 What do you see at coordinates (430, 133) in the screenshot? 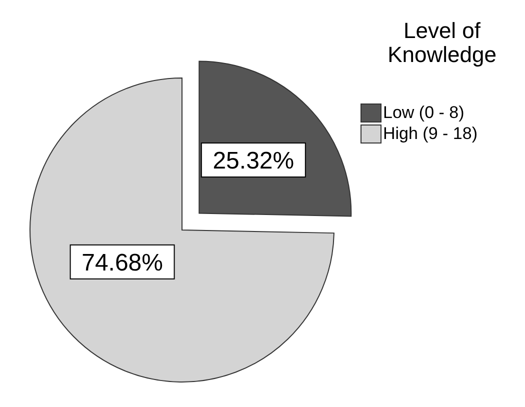
I see `legend-label: High (9 - 18)` at bounding box center [430, 133].